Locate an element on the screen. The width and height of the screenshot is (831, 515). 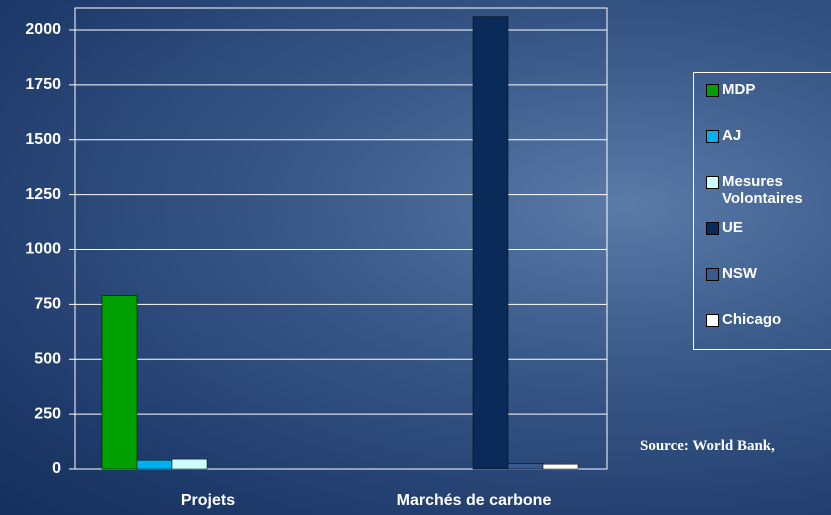
legend-item: Chicago is located at coordinates (768, 334).